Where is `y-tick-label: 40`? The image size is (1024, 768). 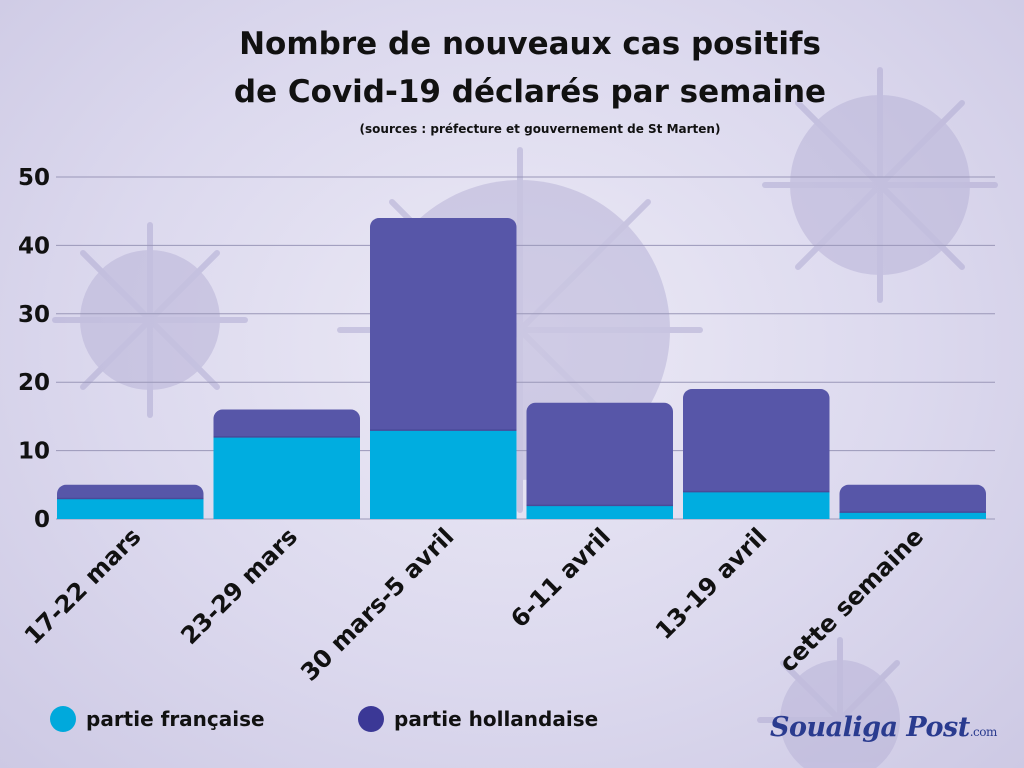
y-tick-label: 40 is located at coordinates (34, 246).